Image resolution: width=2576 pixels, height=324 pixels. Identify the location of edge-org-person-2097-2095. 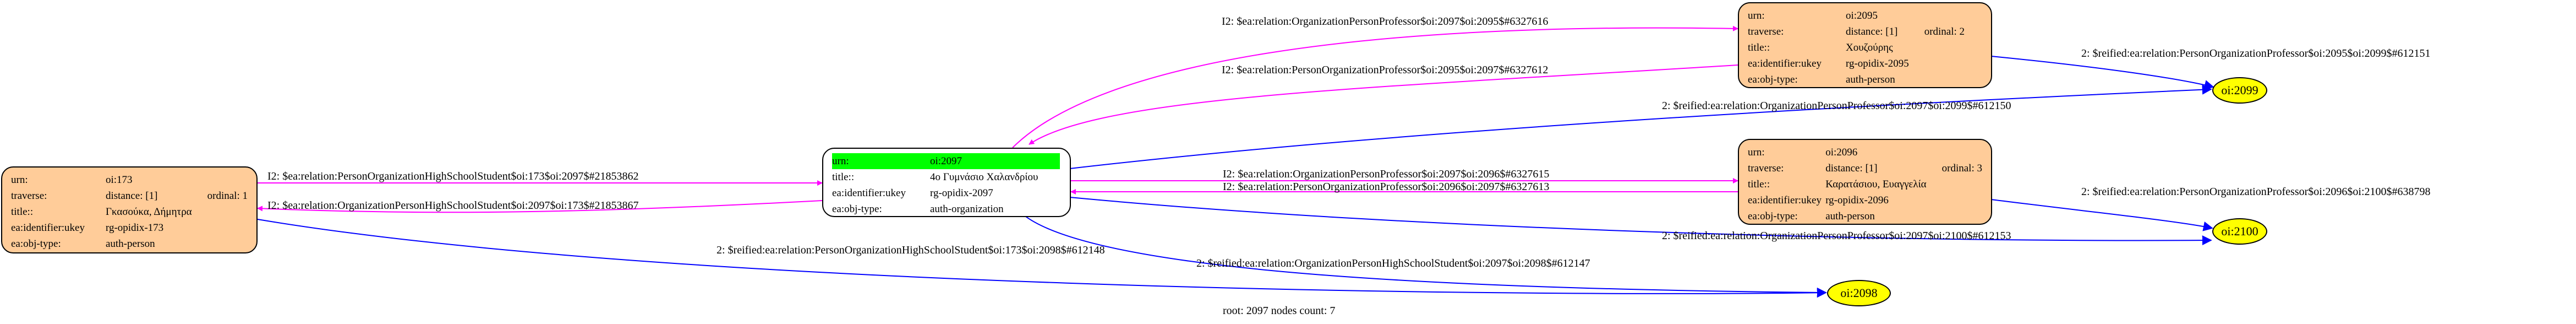
(1375, 86).